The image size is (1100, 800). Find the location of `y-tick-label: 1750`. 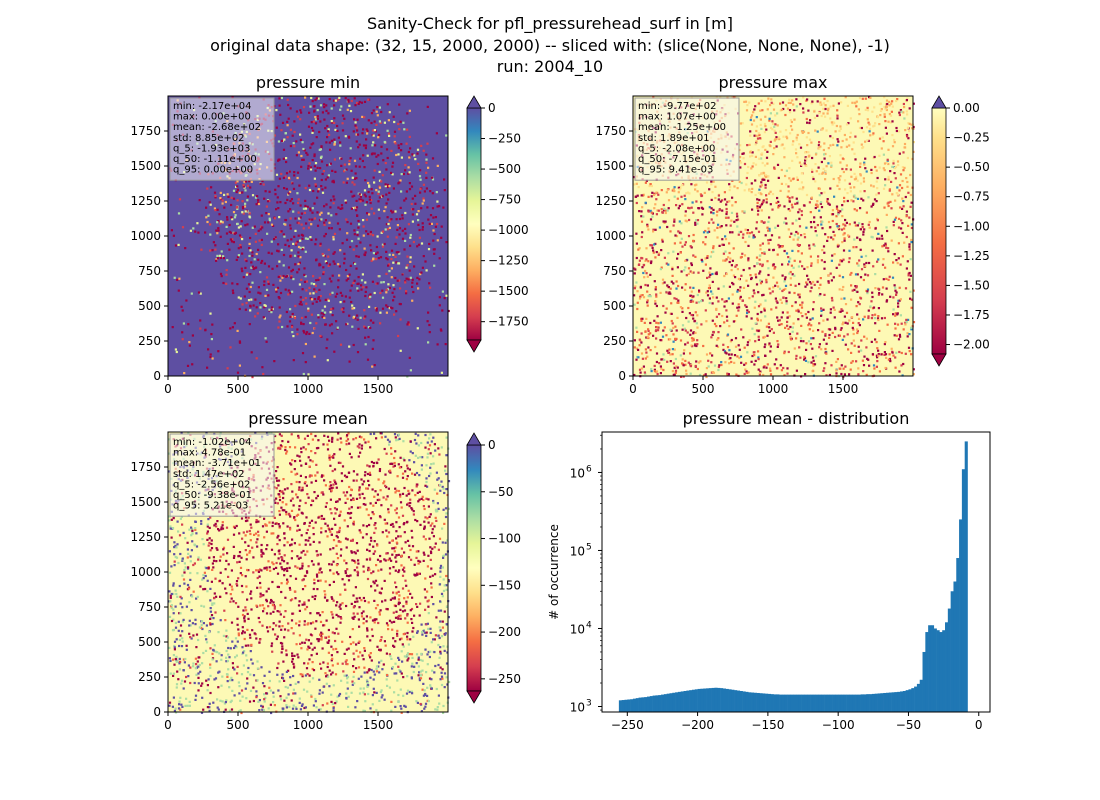

y-tick-label: 1750 is located at coordinates (610, 131).